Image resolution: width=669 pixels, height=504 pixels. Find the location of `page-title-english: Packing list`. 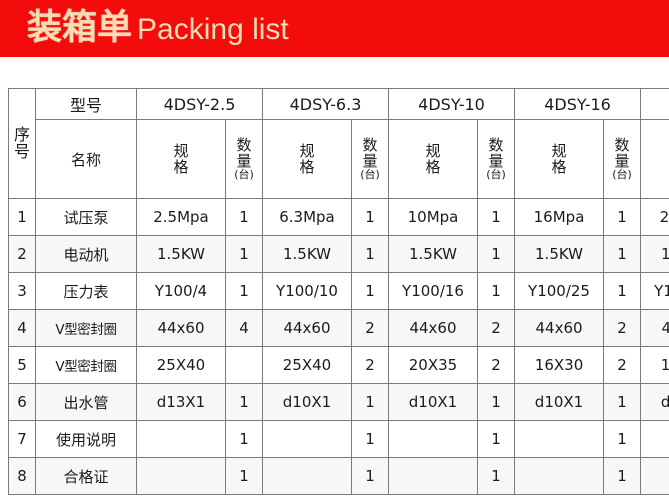

page-title-english: Packing list is located at coordinates (213, 29).